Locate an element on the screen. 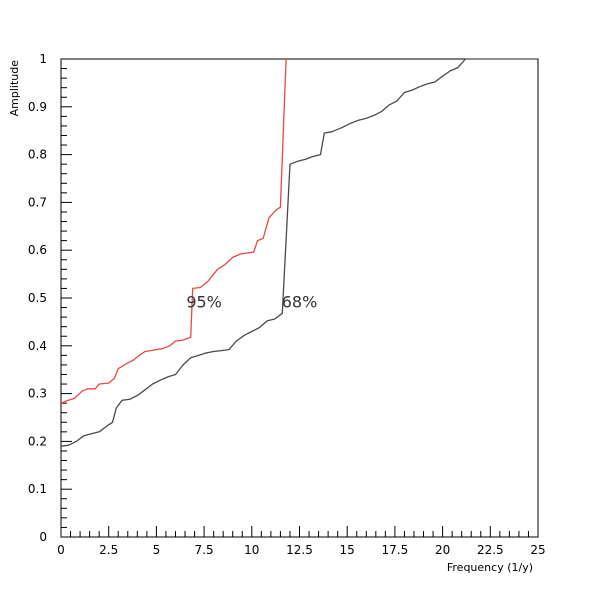 The height and width of the screenshot is (599, 599). annotation-label: 95% is located at coordinates (204, 302).